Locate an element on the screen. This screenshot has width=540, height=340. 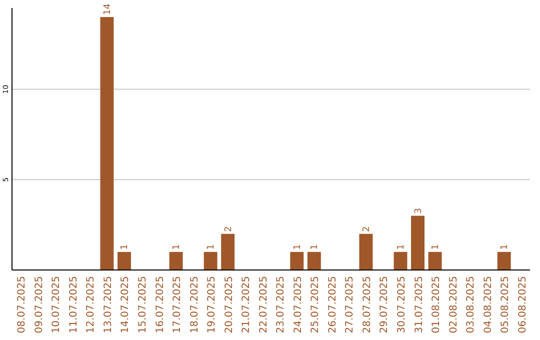
data-label: 3 is located at coordinates (419, 211).